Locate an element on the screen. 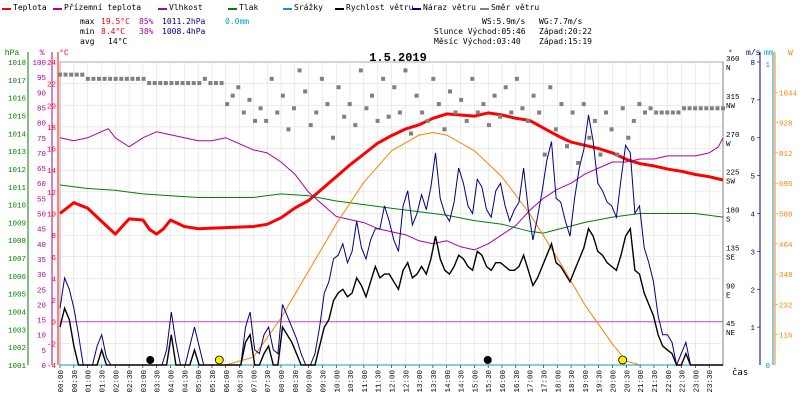  pressure-tick-label: 1010 is located at coordinates (17, 207).